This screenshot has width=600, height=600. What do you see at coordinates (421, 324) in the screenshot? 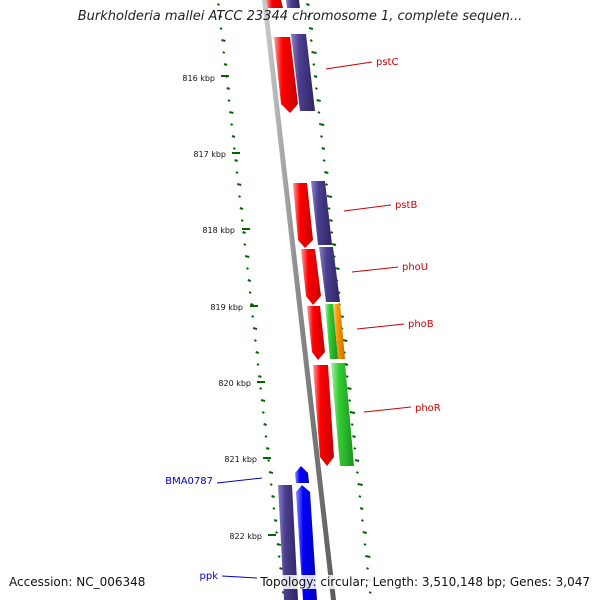
I see `gene-label-phoB: phoB` at bounding box center [421, 324].